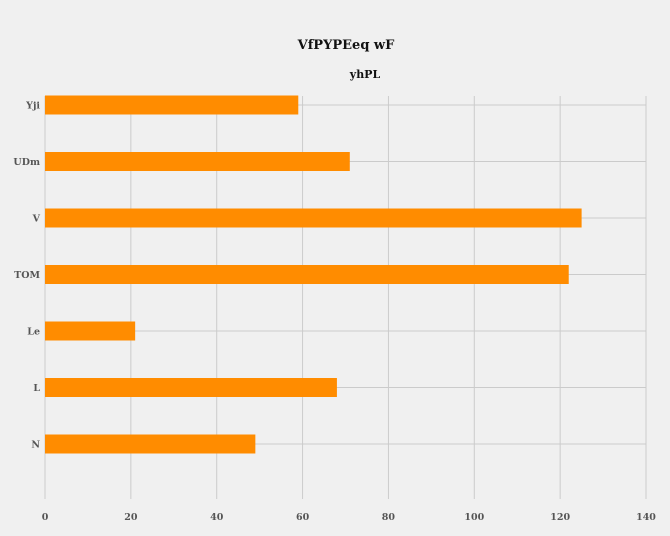 The image size is (670, 536). What do you see at coordinates (474, 517) in the screenshot?
I see `x-tick-label: 100` at bounding box center [474, 517].